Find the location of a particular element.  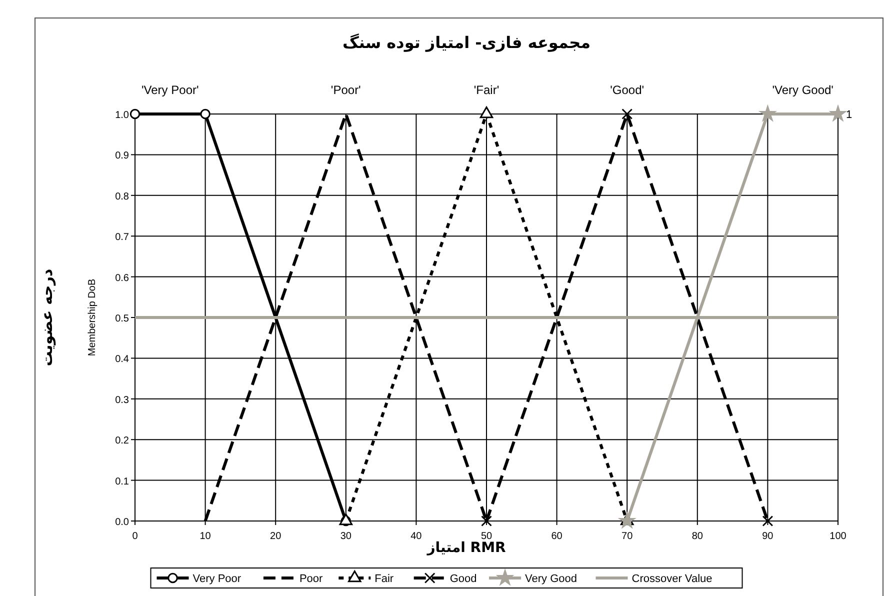

x-tick-label: 10 is located at coordinates (206, 536).